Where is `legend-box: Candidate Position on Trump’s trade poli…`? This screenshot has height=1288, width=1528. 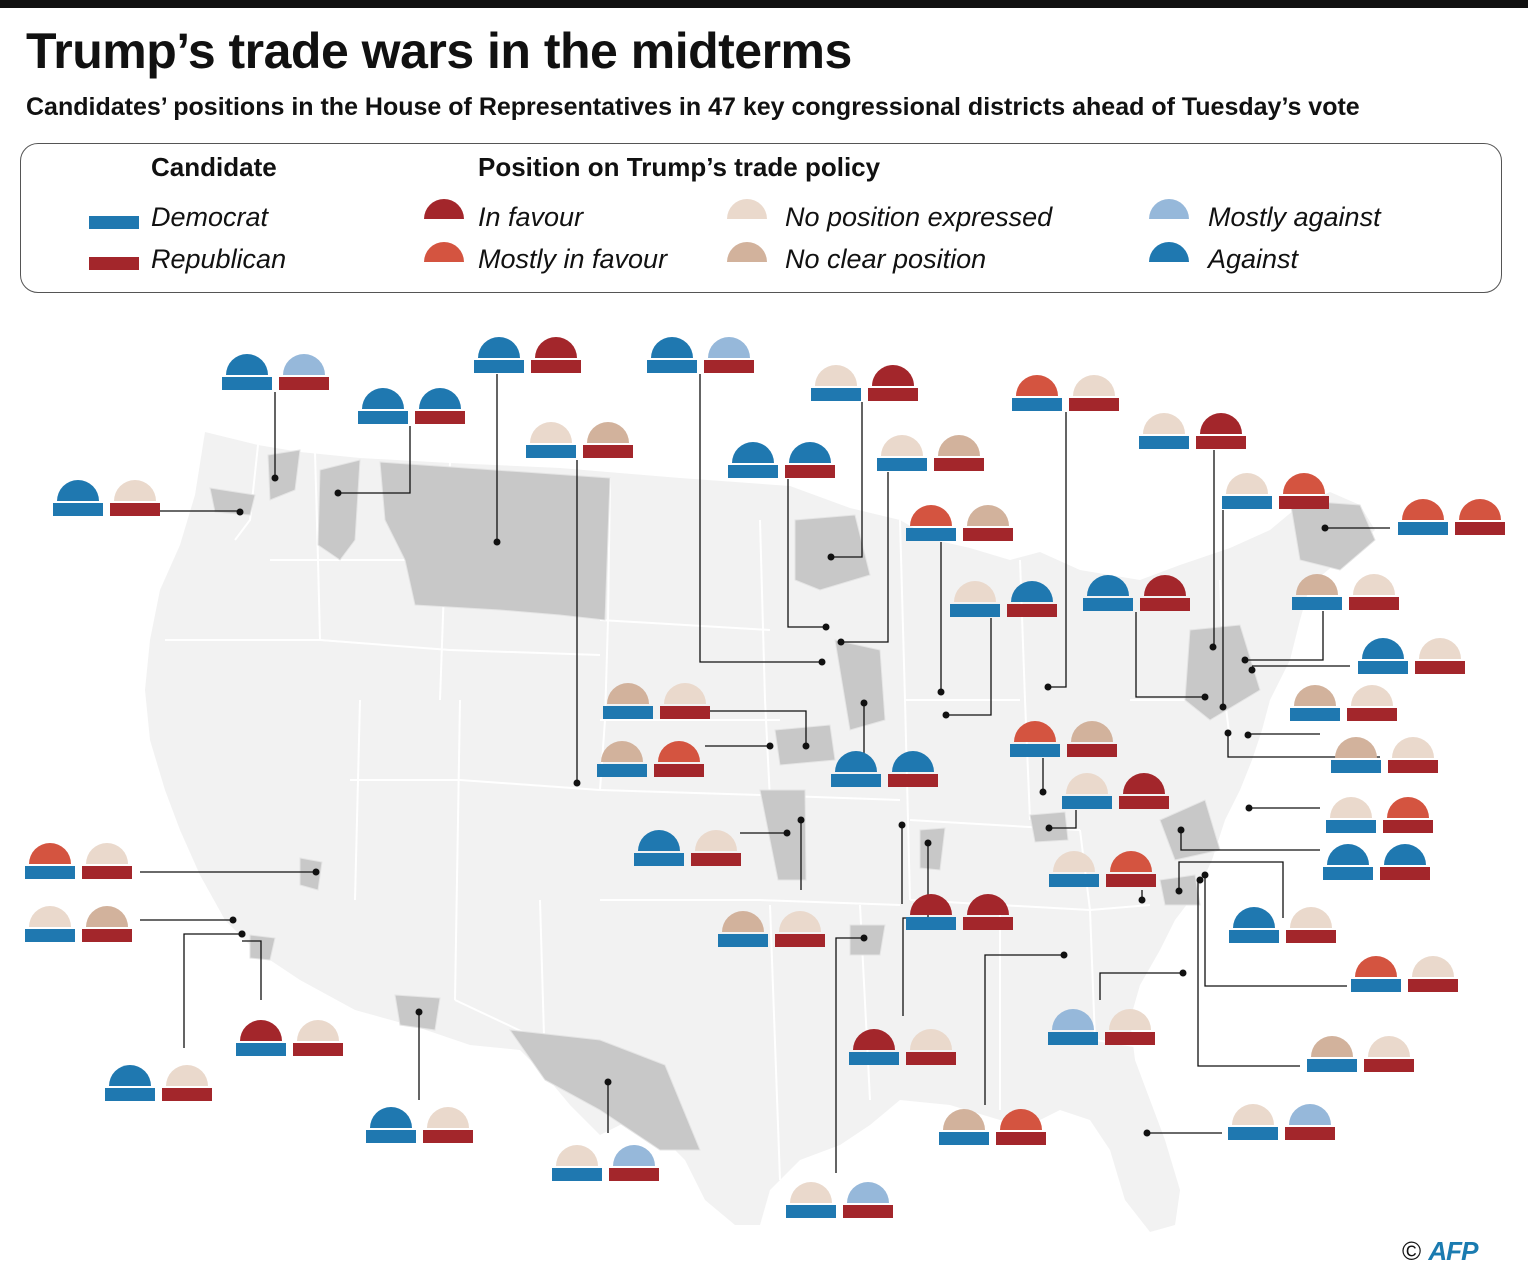 legend-box: Candidate Position on Trump’s trade poli… is located at coordinates (761, 218).